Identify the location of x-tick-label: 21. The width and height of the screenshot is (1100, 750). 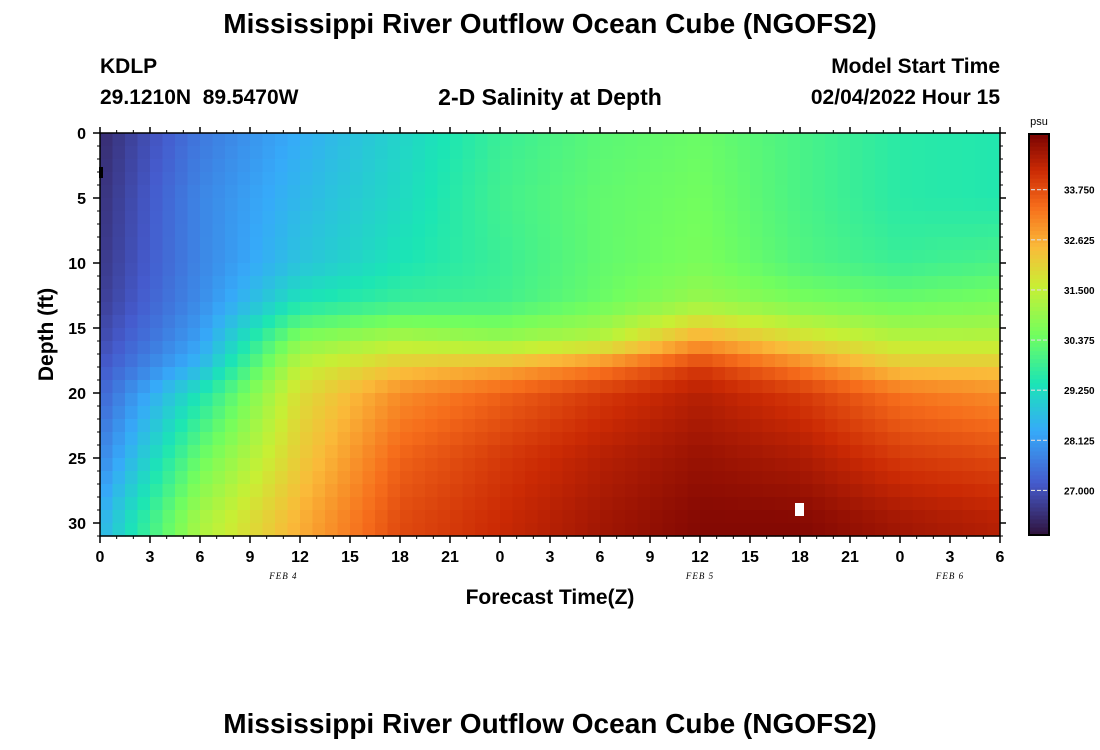
(850, 557).